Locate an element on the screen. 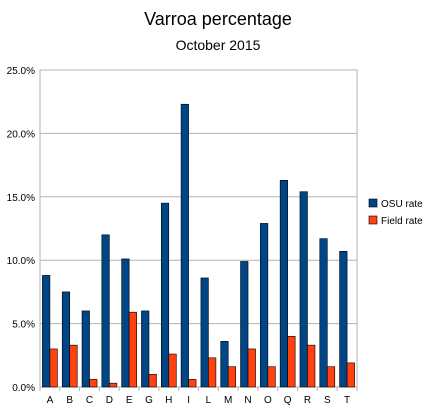 The image size is (433, 418). y-tick-label: 15.0% is located at coordinates (21, 198).